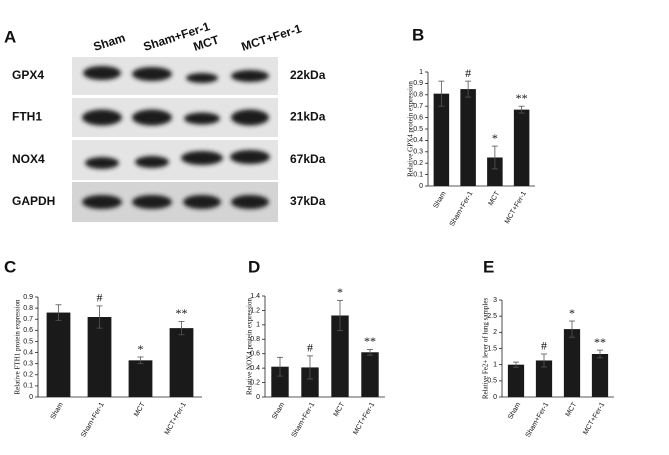 This screenshot has width=669, height=455. What do you see at coordinates (10, 266) in the screenshot?
I see `panel-label: C` at bounding box center [10, 266].